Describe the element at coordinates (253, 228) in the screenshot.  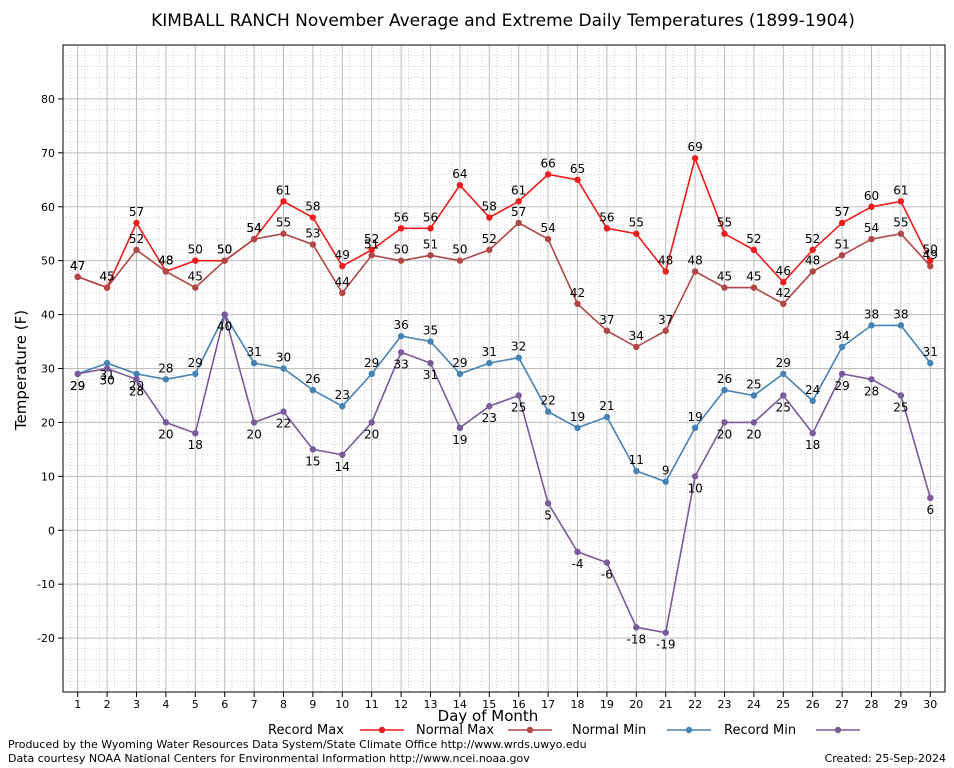
I see `normal-max-data-label: 54` at that location.